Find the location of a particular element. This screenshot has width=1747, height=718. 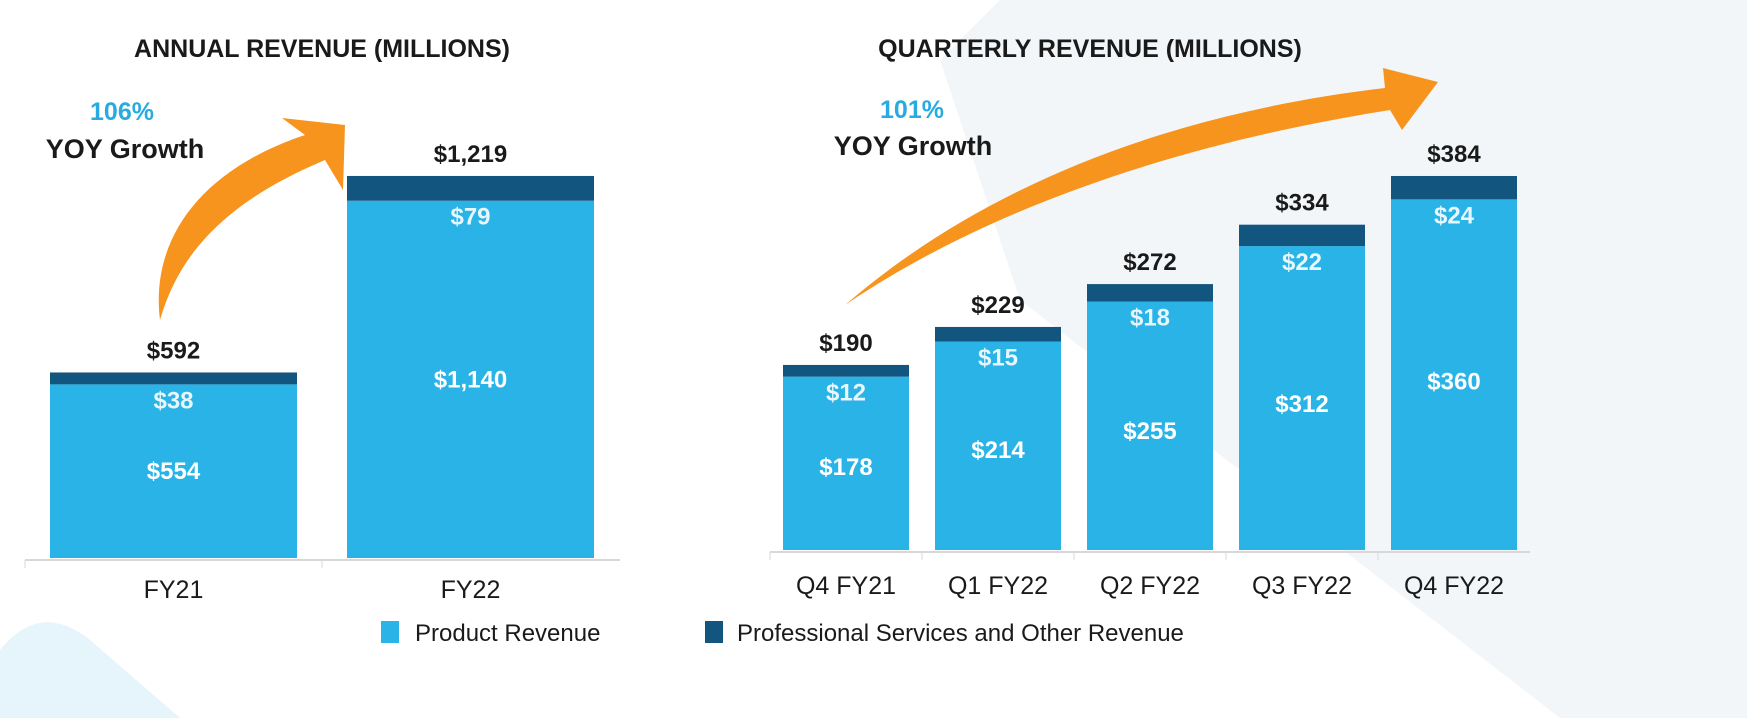

services-label: $22 is located at coordinates (1302, 262).